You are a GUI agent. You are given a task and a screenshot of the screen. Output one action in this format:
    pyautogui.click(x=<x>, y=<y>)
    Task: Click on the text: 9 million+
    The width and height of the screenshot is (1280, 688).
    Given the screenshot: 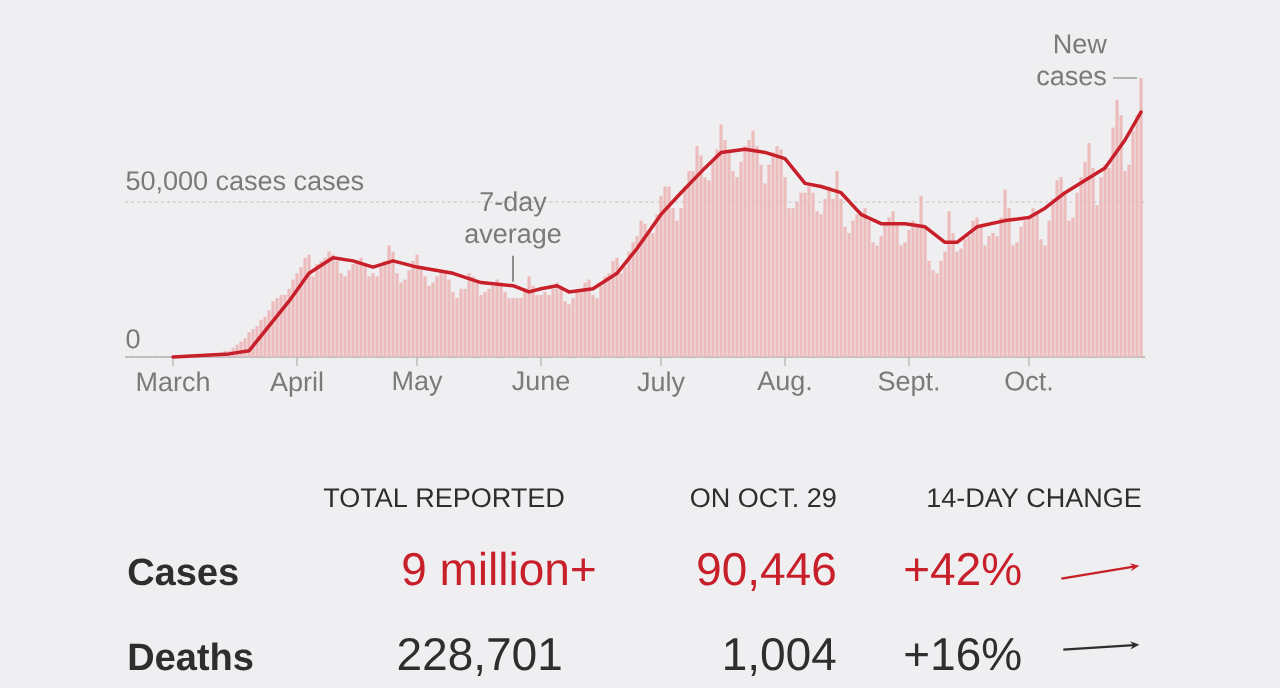 What is the action you would take?
    pyautogui.click(x=499, y=568)
    